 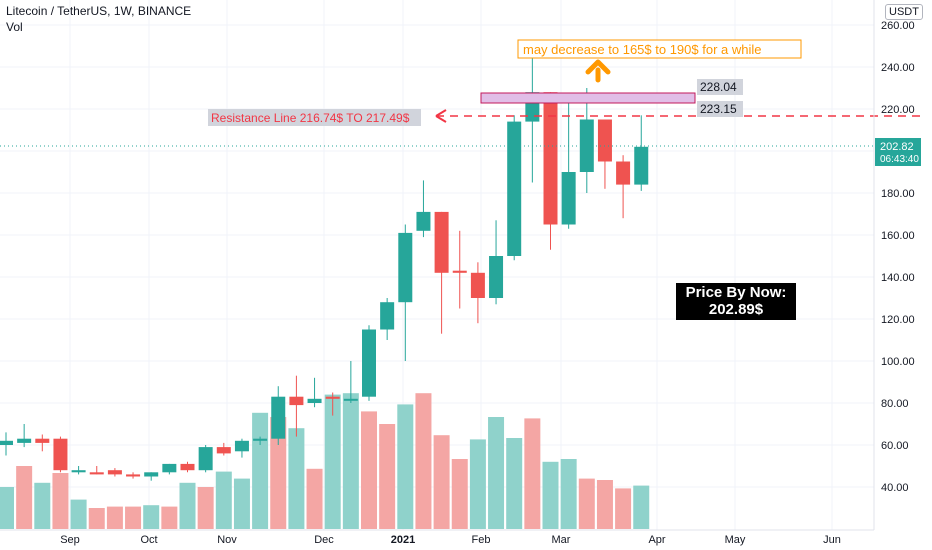 I want to click on forecast-note: may decrease to 165$ to 190$ for a while, so click(x=642, y=49).